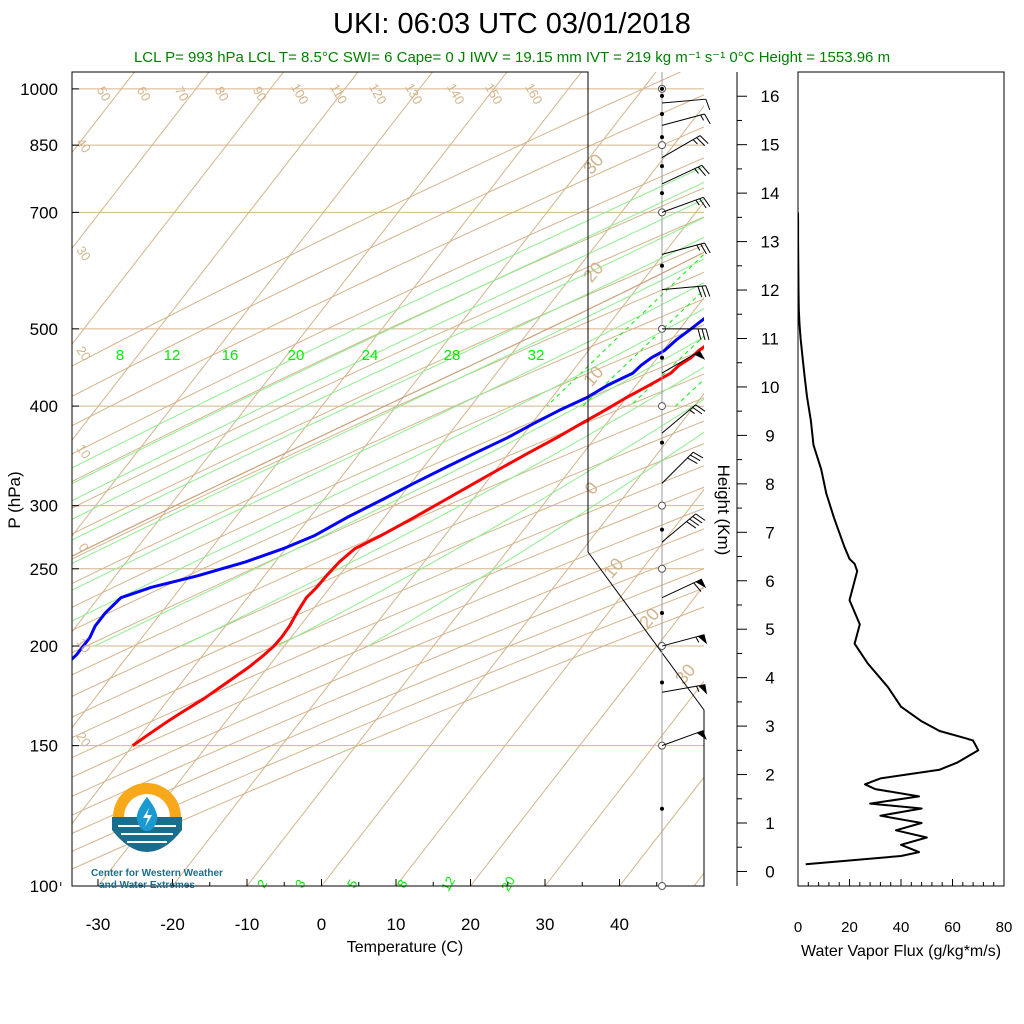 The width and height of the screenshot is (1024, 1024). What do you see at coordinates (14, 499) in the screenshot?
I see `y-axis-label: P (hPa)` at bounding box center [14, 499].